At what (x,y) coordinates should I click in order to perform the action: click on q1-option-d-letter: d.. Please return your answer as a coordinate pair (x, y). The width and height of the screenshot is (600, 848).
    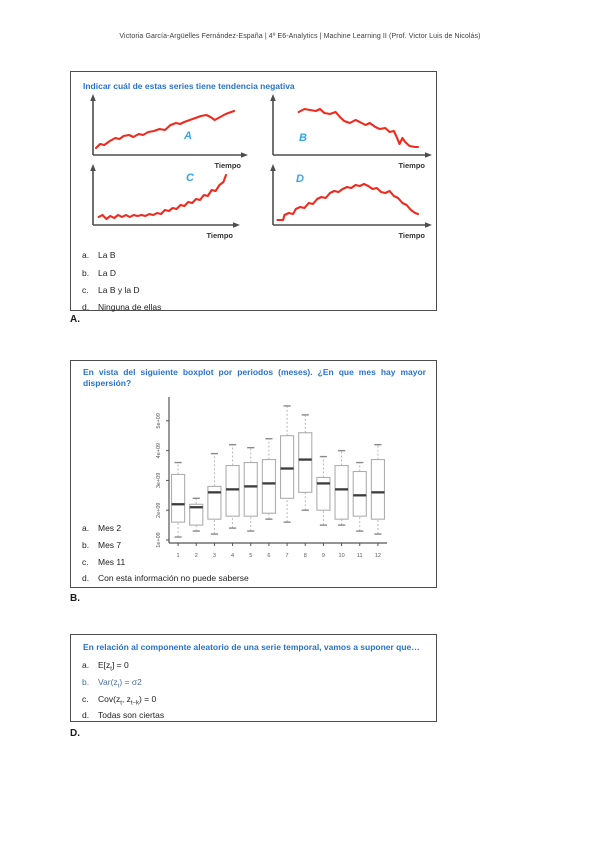
    Looking at the image, I should click on (86, 307).